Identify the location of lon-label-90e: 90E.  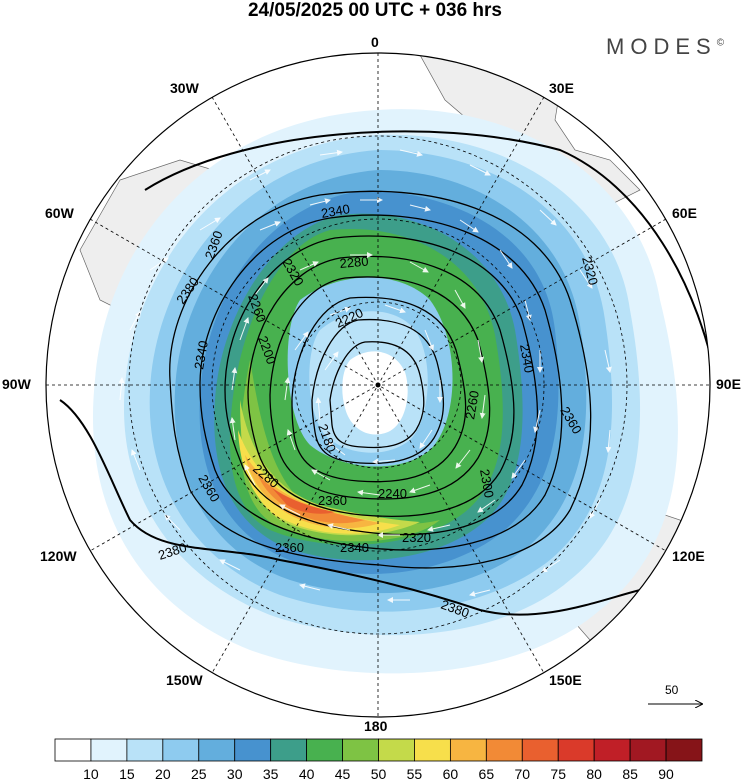
(728, 384).